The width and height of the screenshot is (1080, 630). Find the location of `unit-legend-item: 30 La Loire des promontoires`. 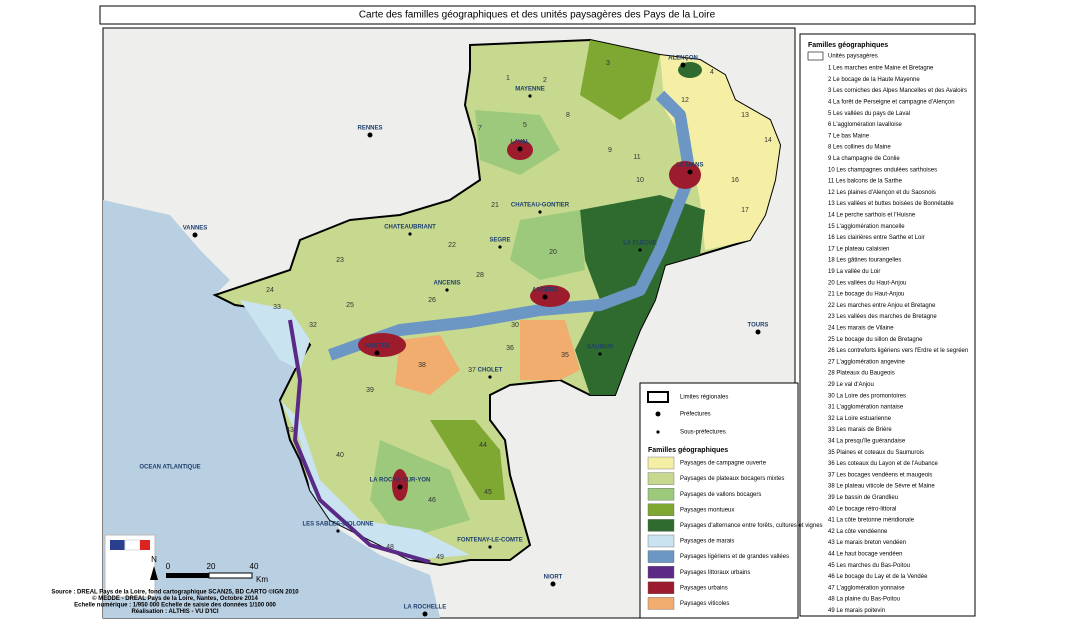

unit-legend-item: 30 La Loire des promontoires is located at coordinates (867, 396).